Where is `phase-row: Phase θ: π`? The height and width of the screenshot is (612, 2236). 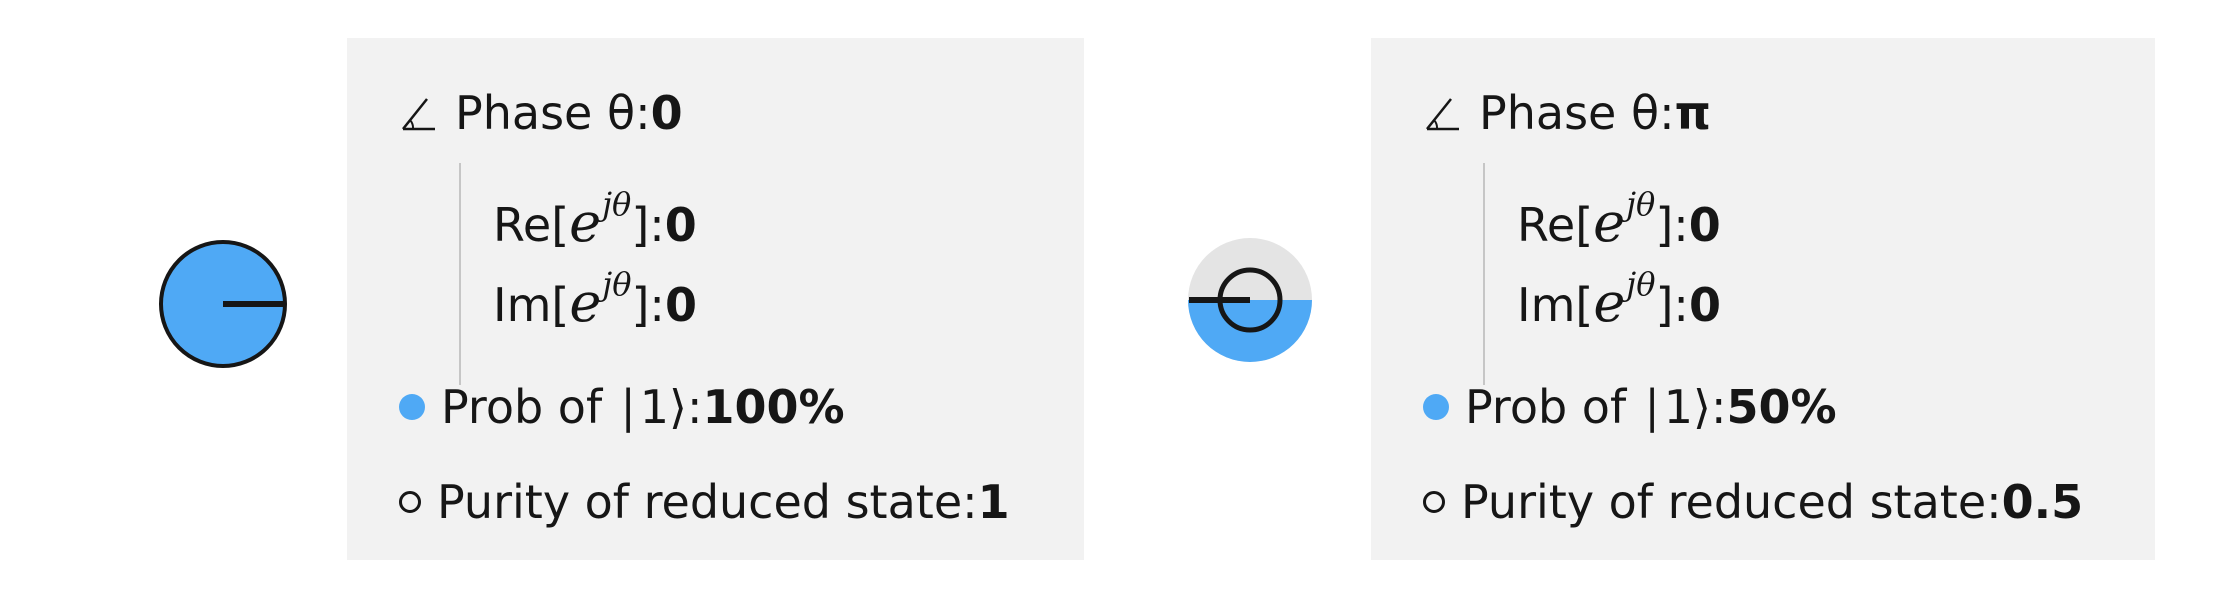 phase-row: Phase θ: π is located at coordinates (1567, 113).